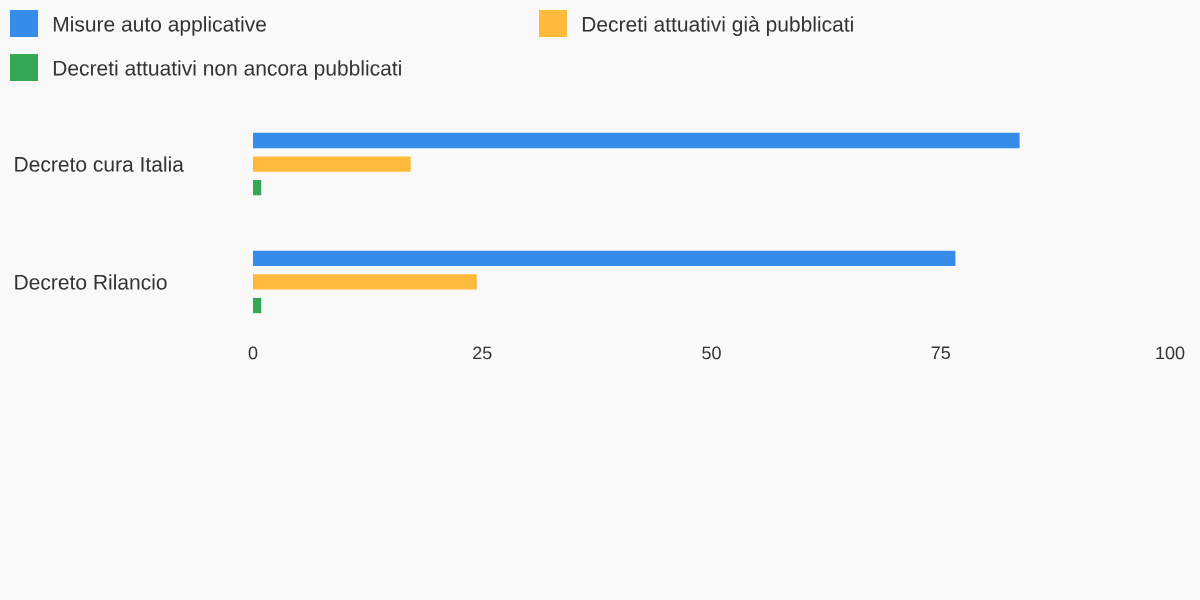  I want to click on y-tick-label: Decreto Rilancio, so click(91, 282).